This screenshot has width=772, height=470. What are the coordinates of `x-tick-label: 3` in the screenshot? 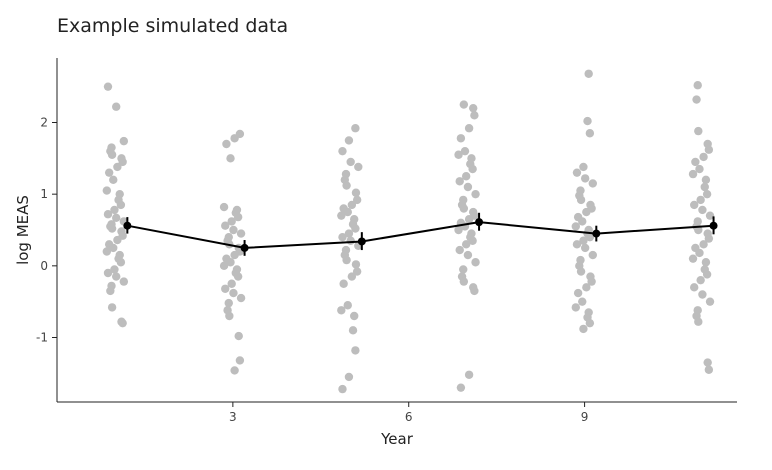 It's located at (233, 417).